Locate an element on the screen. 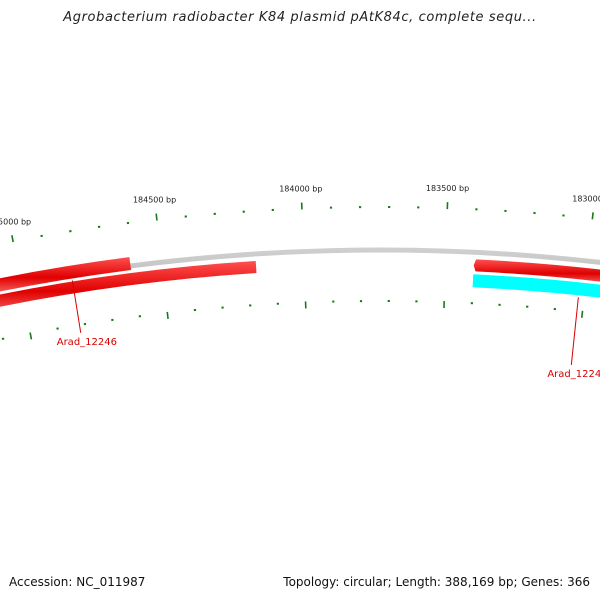  gene-label-c2: Arad_12242 is located at coordinates (573, 374).